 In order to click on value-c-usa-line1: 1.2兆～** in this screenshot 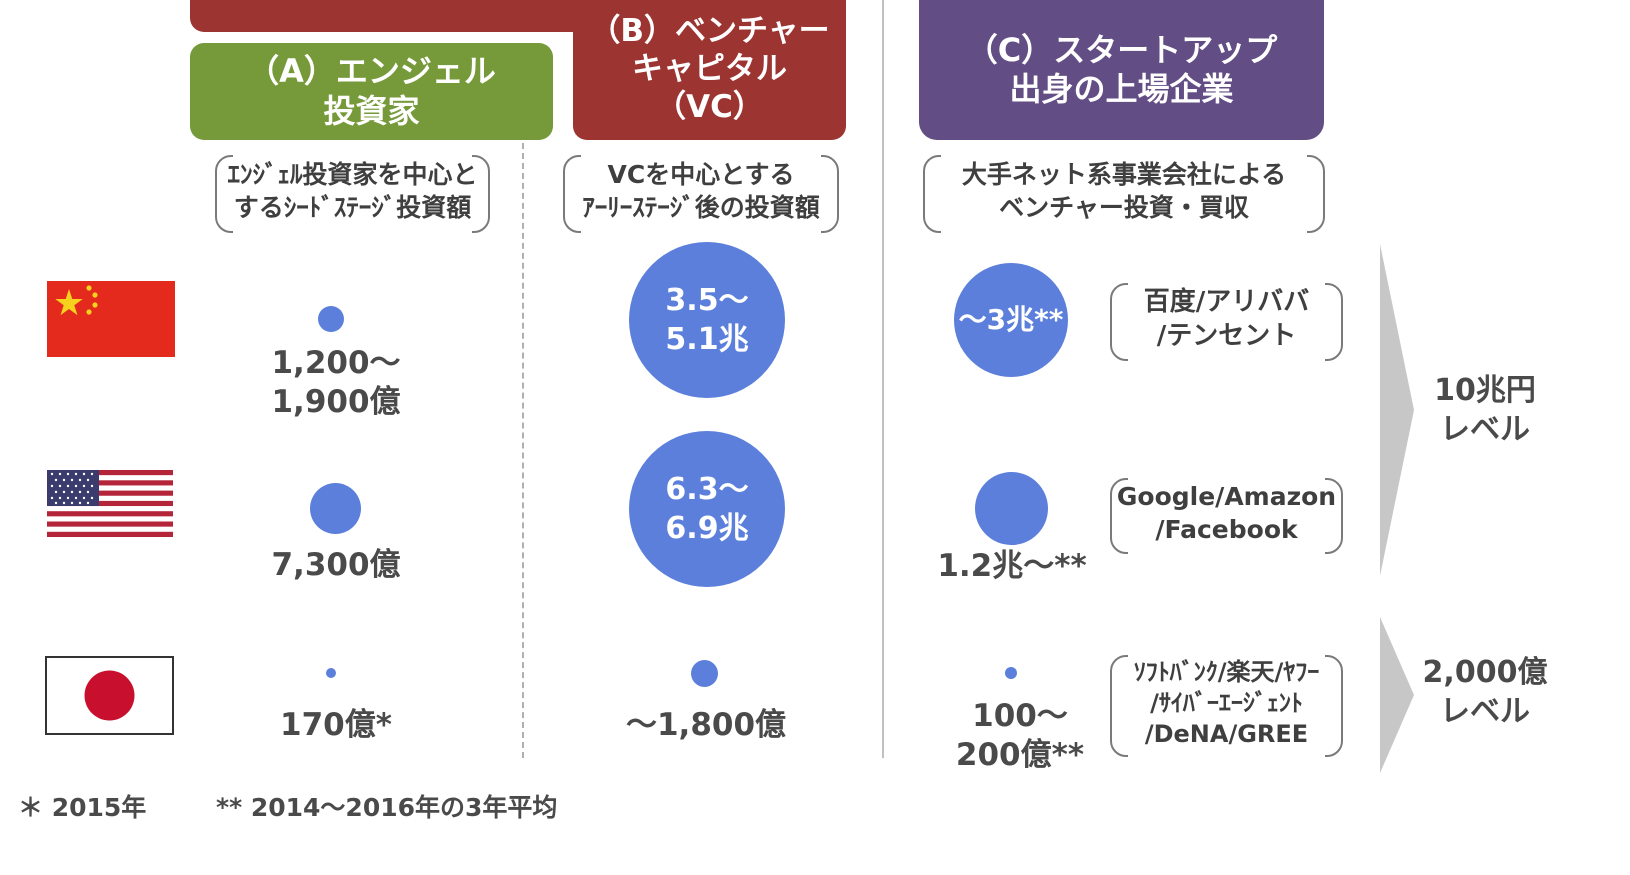, I will do `click(1012, 566)`.